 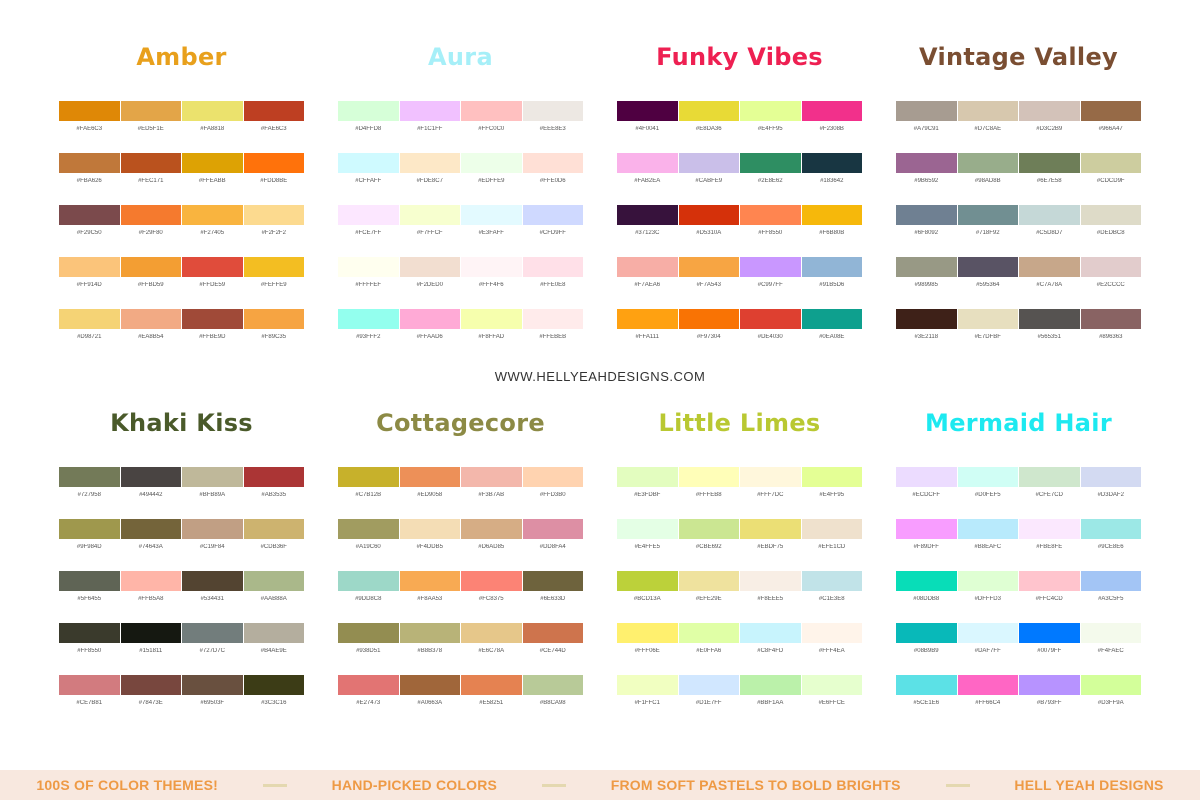 I want to click on hex-label: #B4AE9E, so click(x=273, y=651).